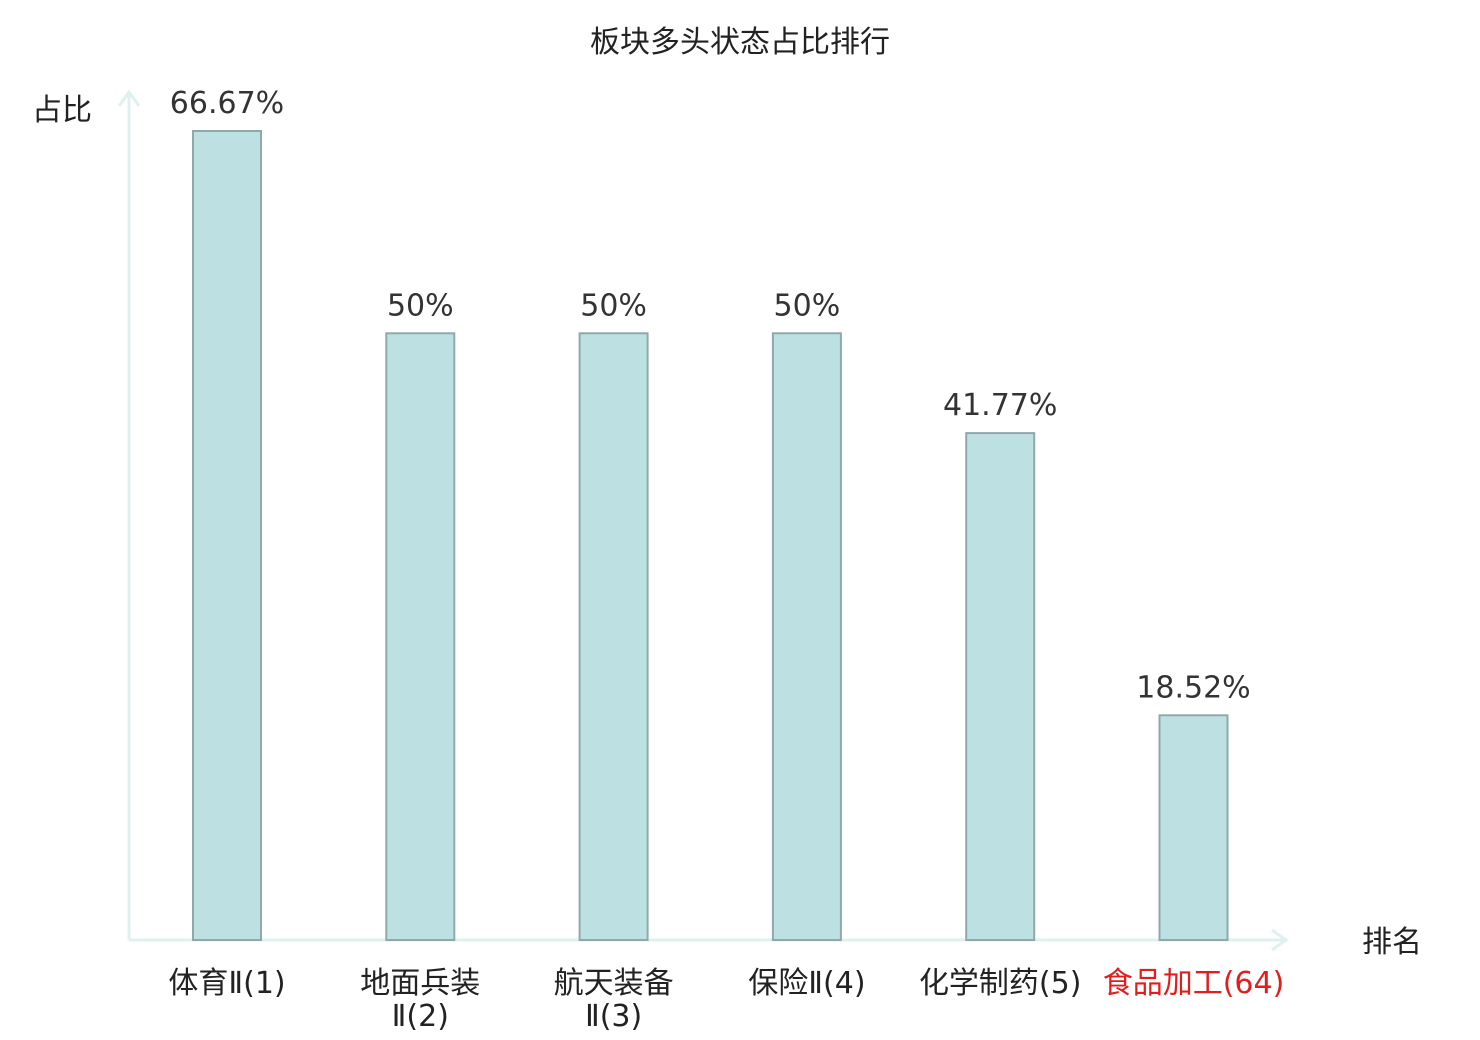 The height and width of the screenshot is (1040, 1480). What do you see at coordinates (129, 98) in the screenshot?
I see `y-axis-arrow` at bounding box center [129, 98].